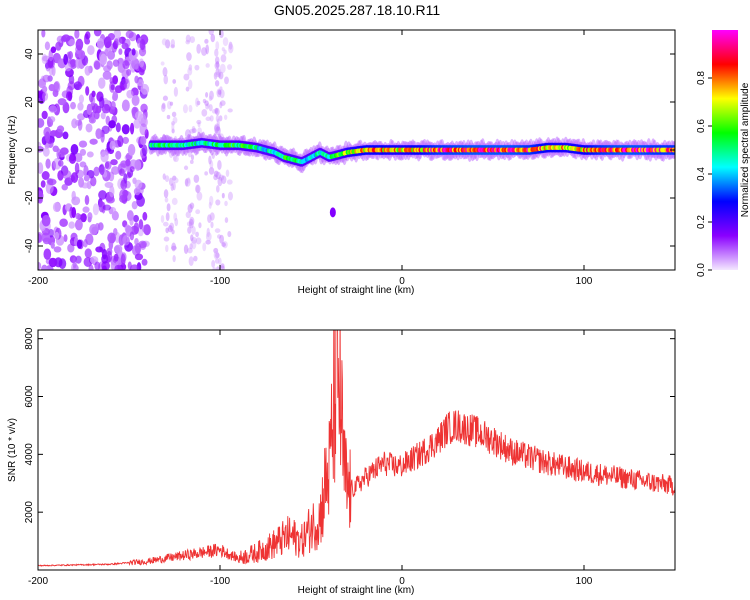 The image size is (750, 600). Describe the element at coordinates (38, 581) in the screenshot. I see `x-tick-label: -200` at that location.